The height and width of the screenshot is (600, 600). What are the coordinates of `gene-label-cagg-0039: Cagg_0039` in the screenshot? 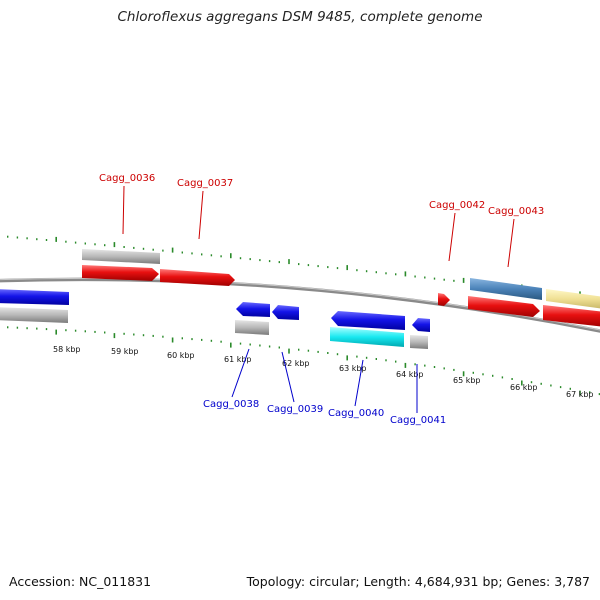 It's located at (295, 409).